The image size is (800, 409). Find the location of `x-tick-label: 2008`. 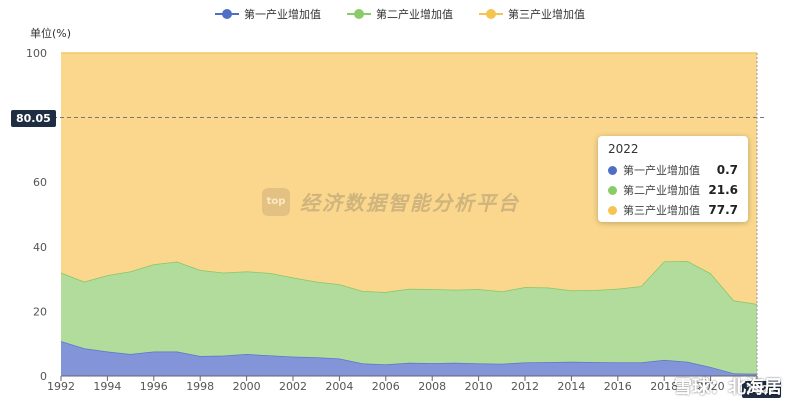

x-tick-label: 2008 is located at coordinates (432, 386).